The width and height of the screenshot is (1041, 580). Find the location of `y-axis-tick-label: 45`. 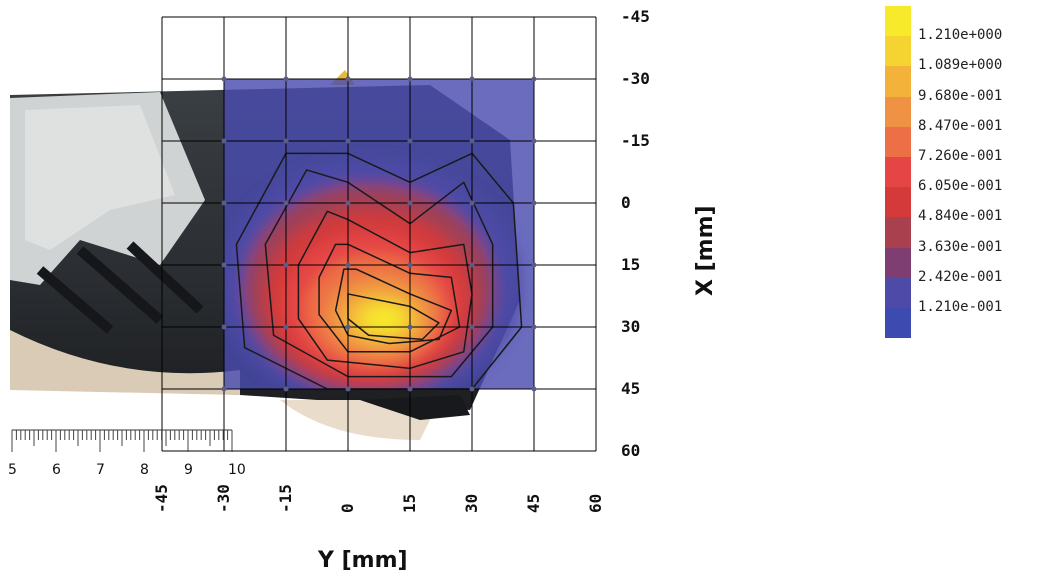

y-axis-tick-label: 45 is located at coordinates (533, 503).